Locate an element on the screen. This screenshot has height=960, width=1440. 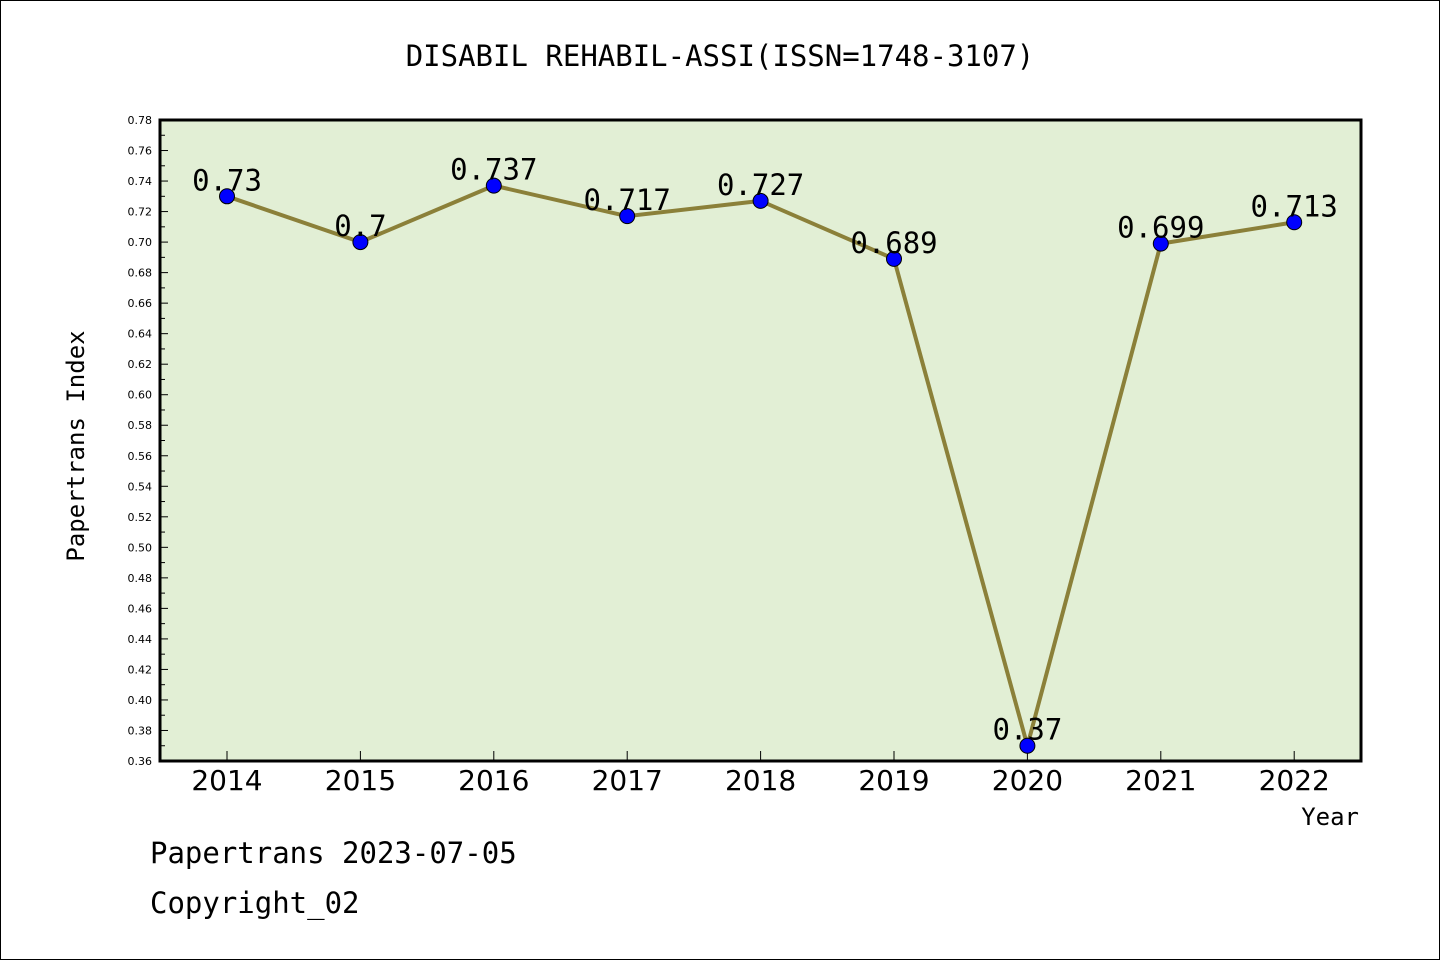
y-tick-label: 0.42 is located at coordinates (140, 669).